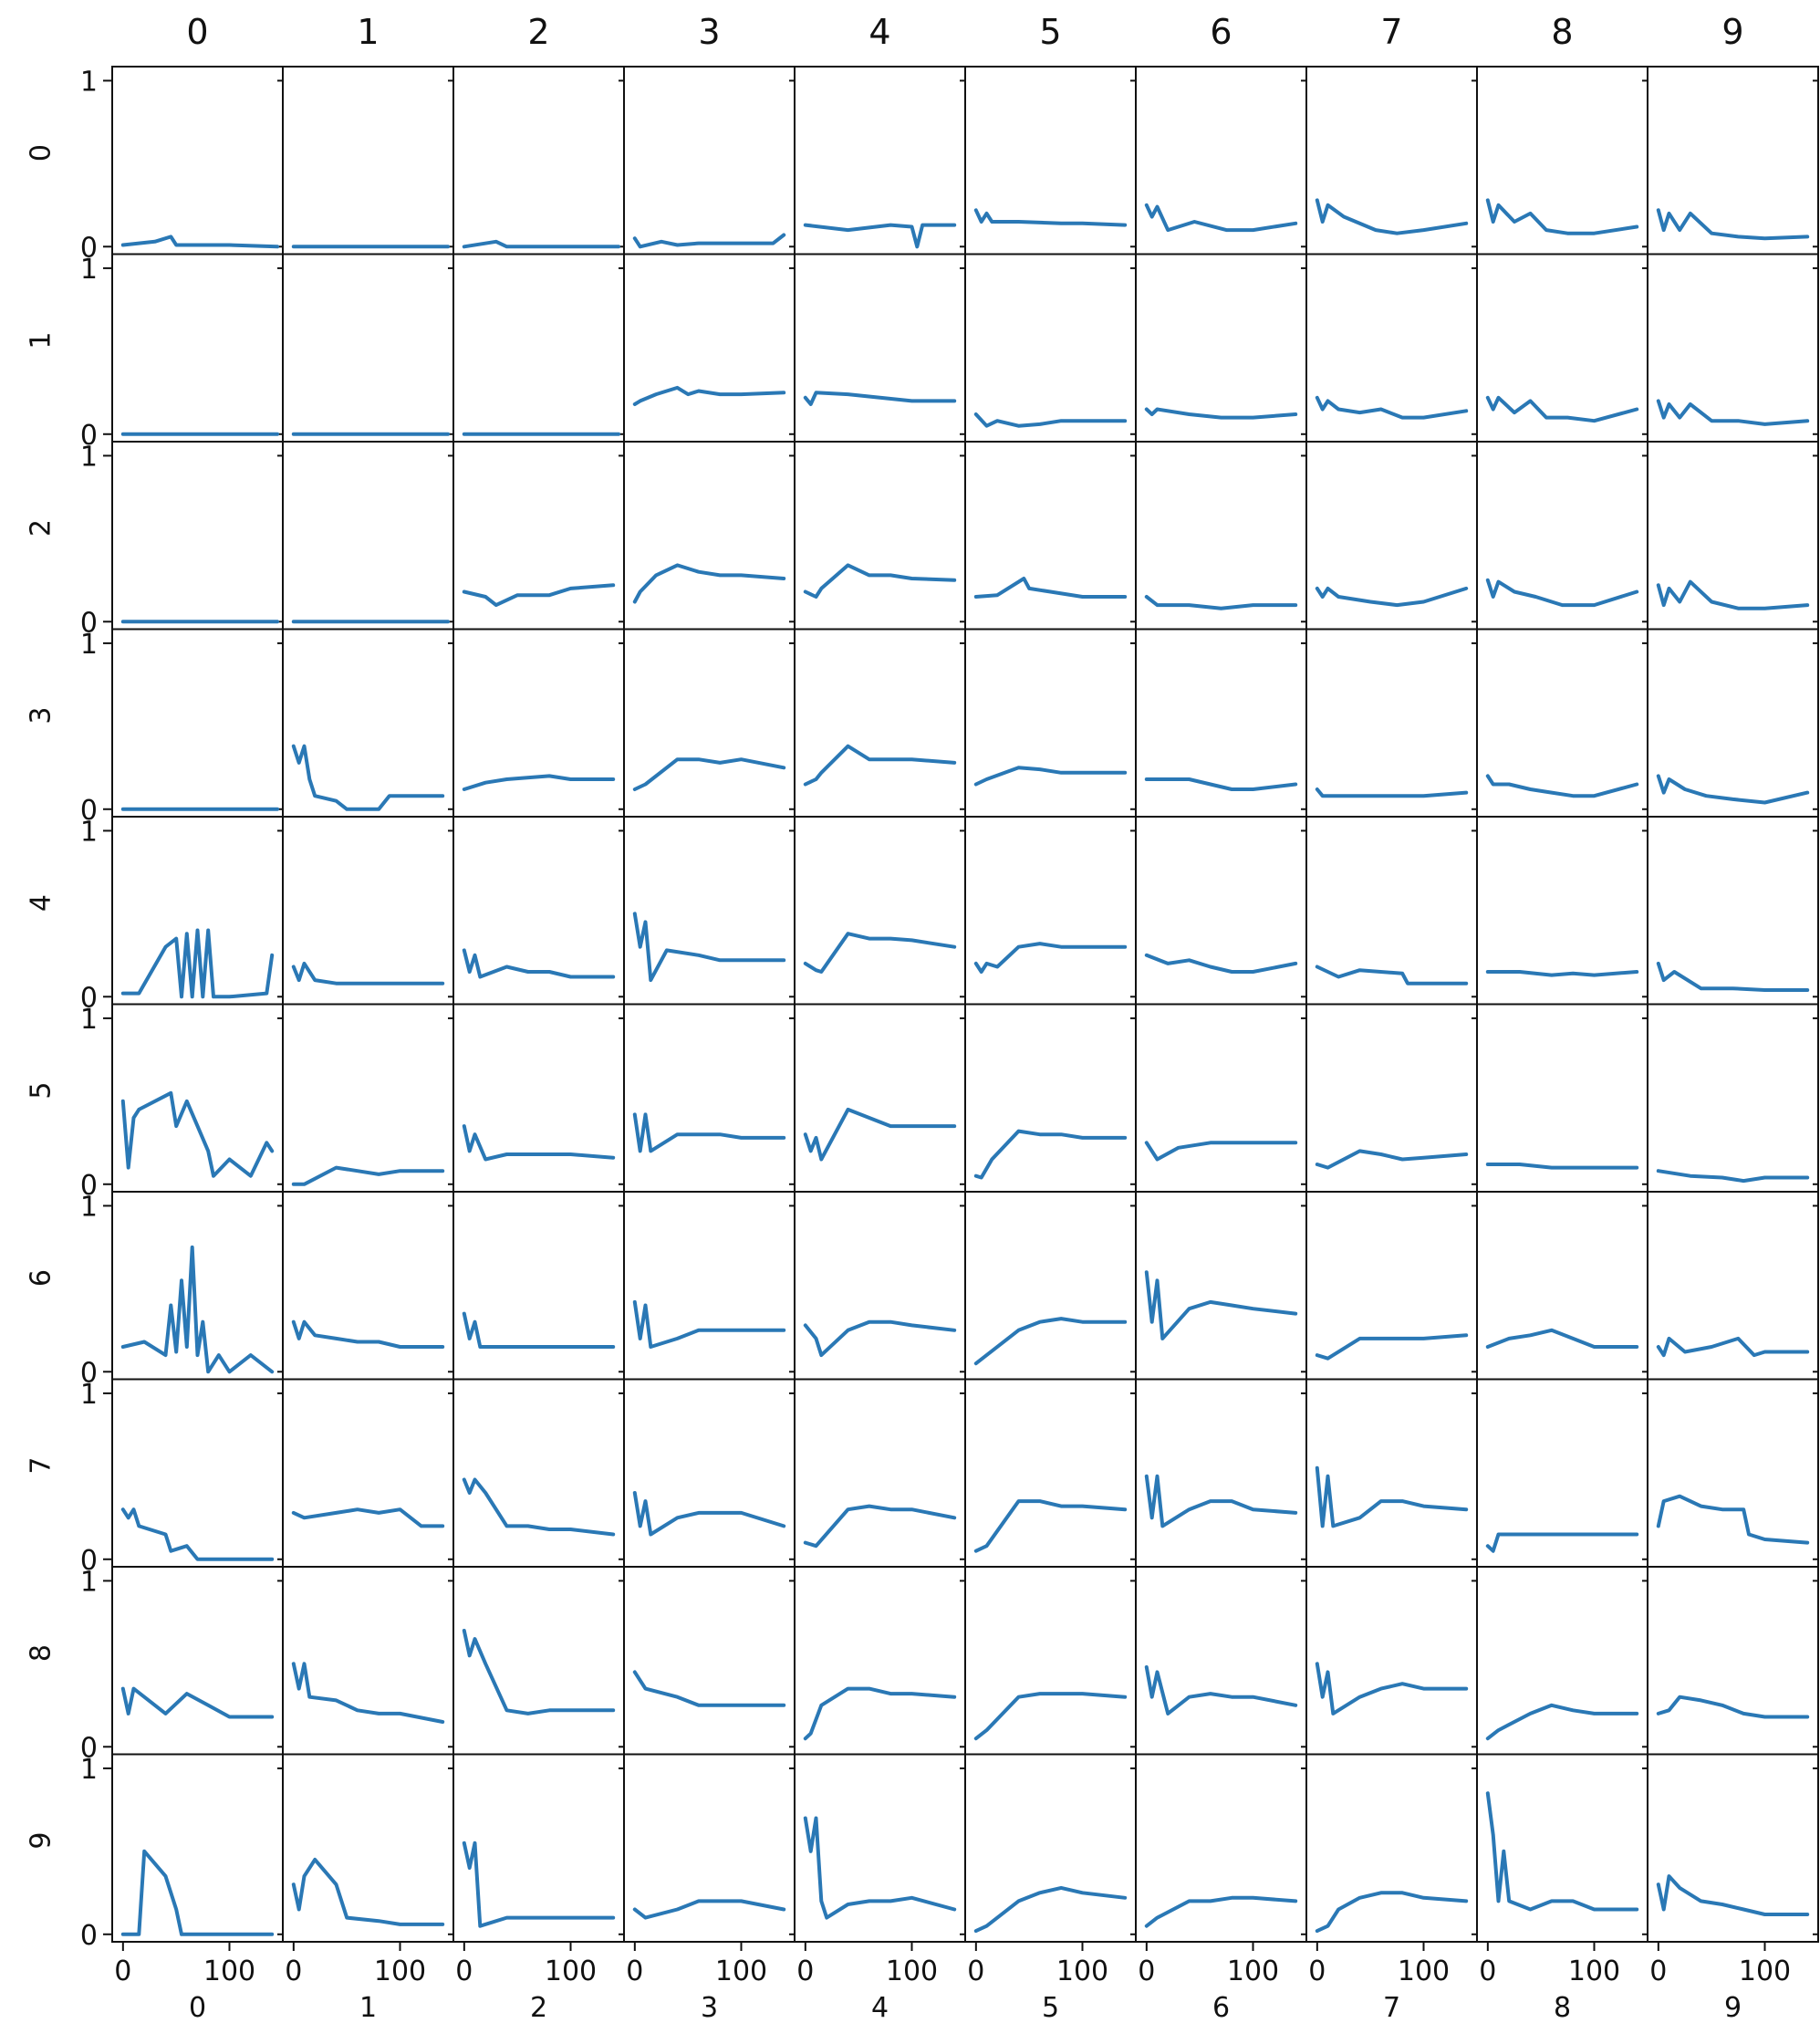 The width and height of the screenshot is (1820, 2044). What do you see at coordinates (880, 2008) in the screenshot?
I see `bottom-label: 4` at bounding box center [880, 2008].